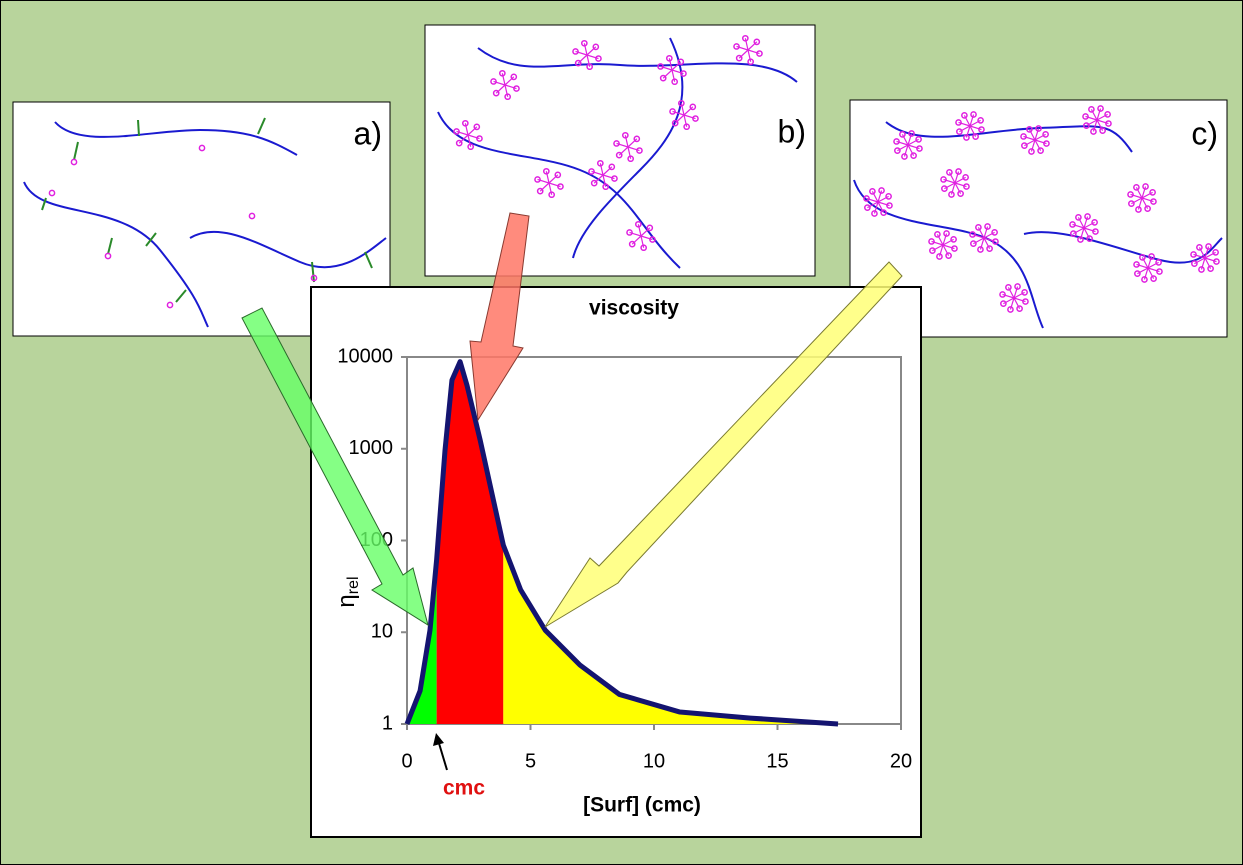  Describe the element at coordinates (621, 543) in the screenshot. I see `viscosity-line` at that location.